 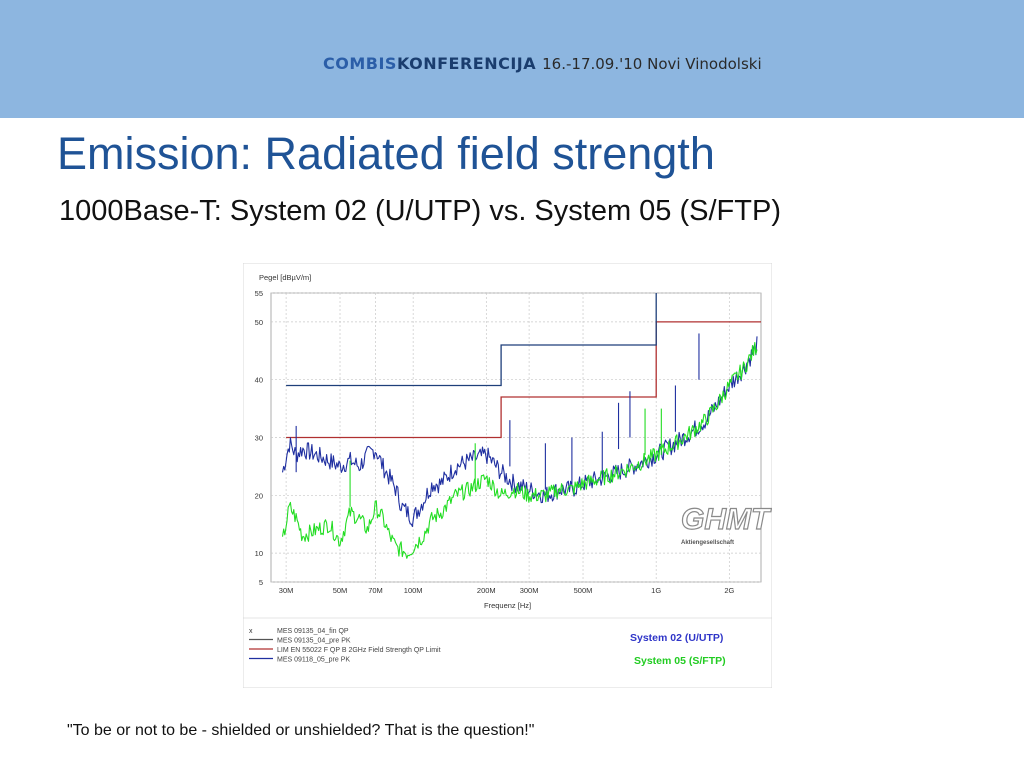 I want to click on legend-label: MES 09135_04_pre PK, so click(x=314, y=641).